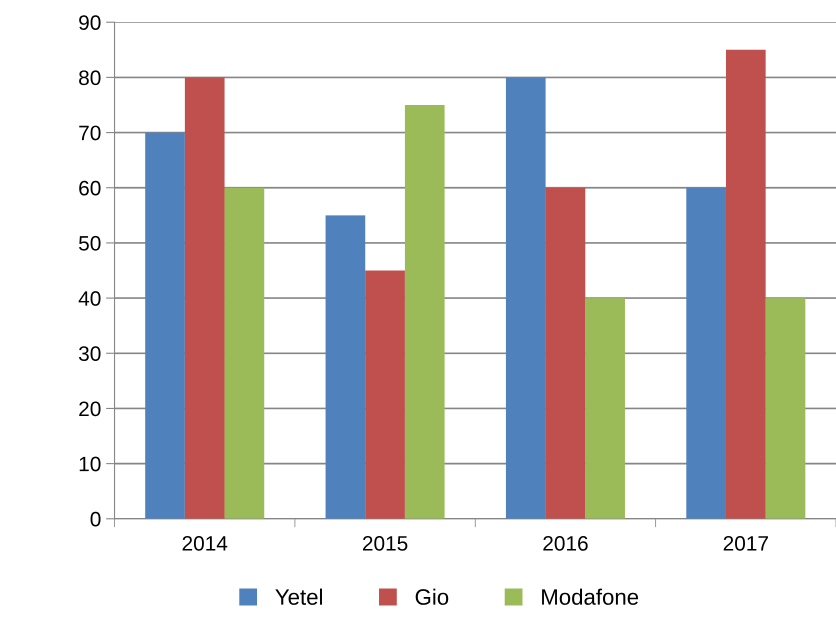 This screenshot has width=836, height=635. Describe the element at coordinates (90, 133) in the screenshot. I see `y-tick-label: 70` at that location.